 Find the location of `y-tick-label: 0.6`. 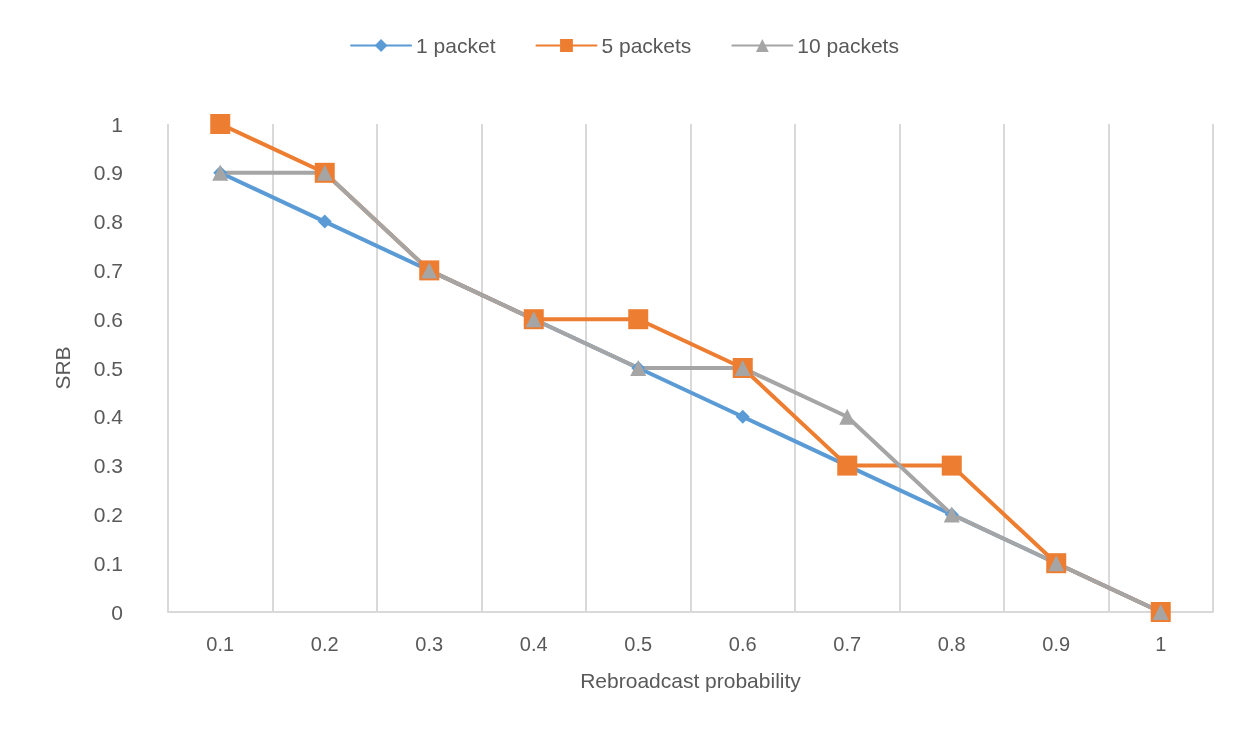

y-tick-label: 0.6 is located at coordinates (108, 319).